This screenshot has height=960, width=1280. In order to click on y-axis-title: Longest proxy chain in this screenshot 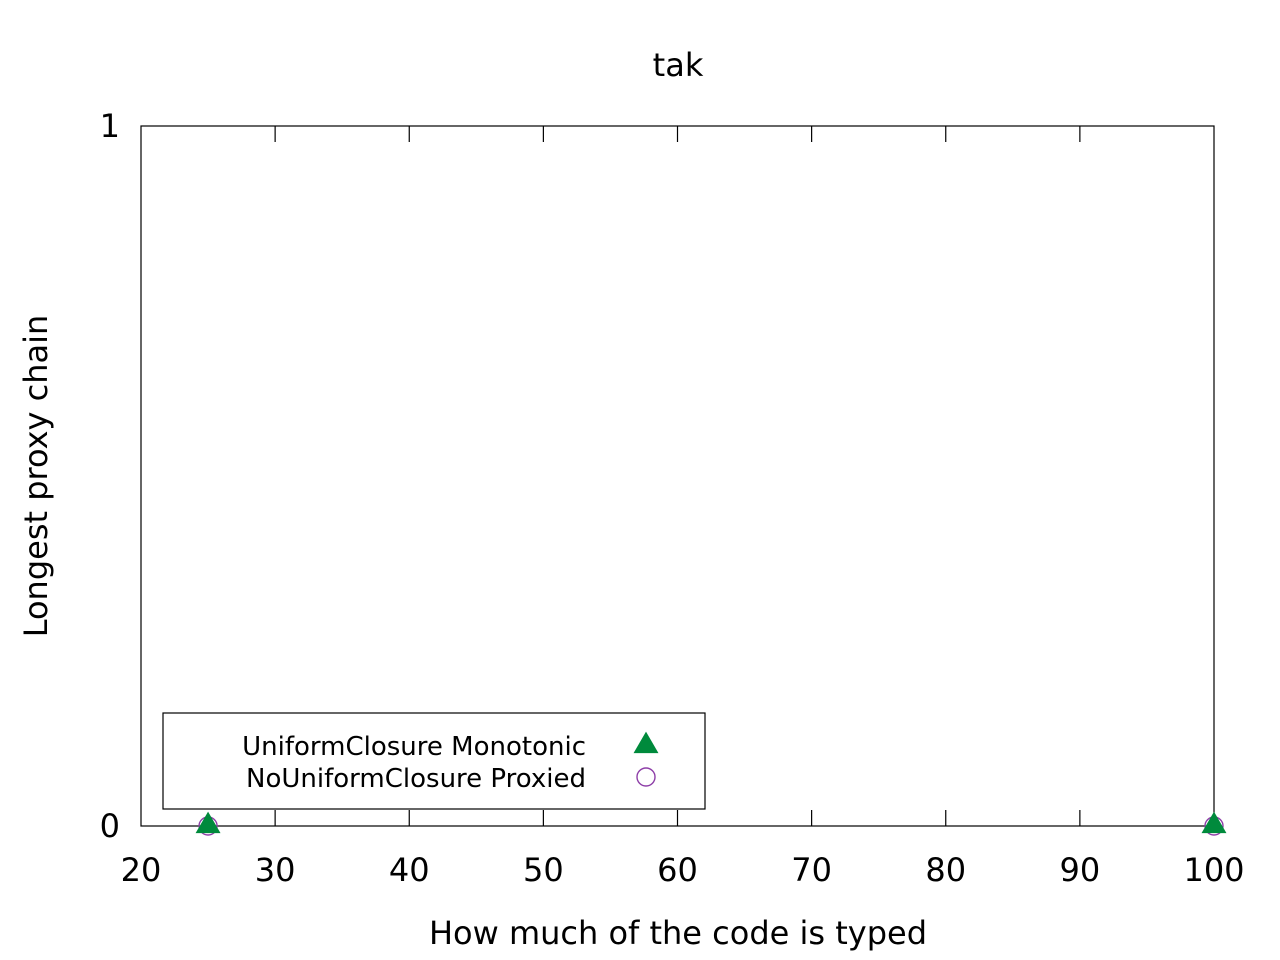, I will do `click(36, 476)`.